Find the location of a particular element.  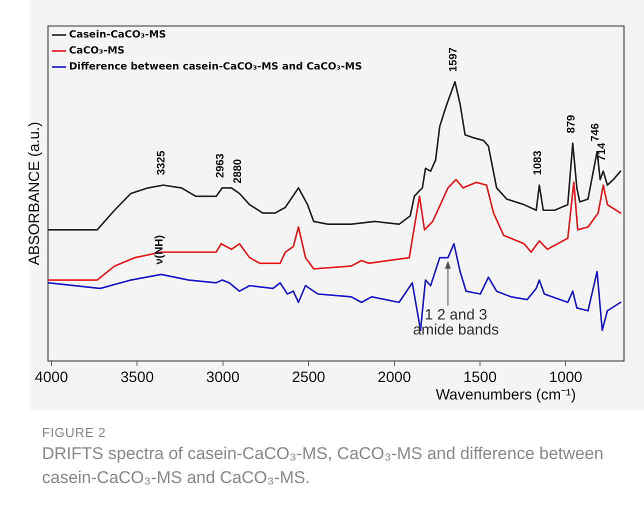

annotation: 3325 is located at coordinates (162, 163).